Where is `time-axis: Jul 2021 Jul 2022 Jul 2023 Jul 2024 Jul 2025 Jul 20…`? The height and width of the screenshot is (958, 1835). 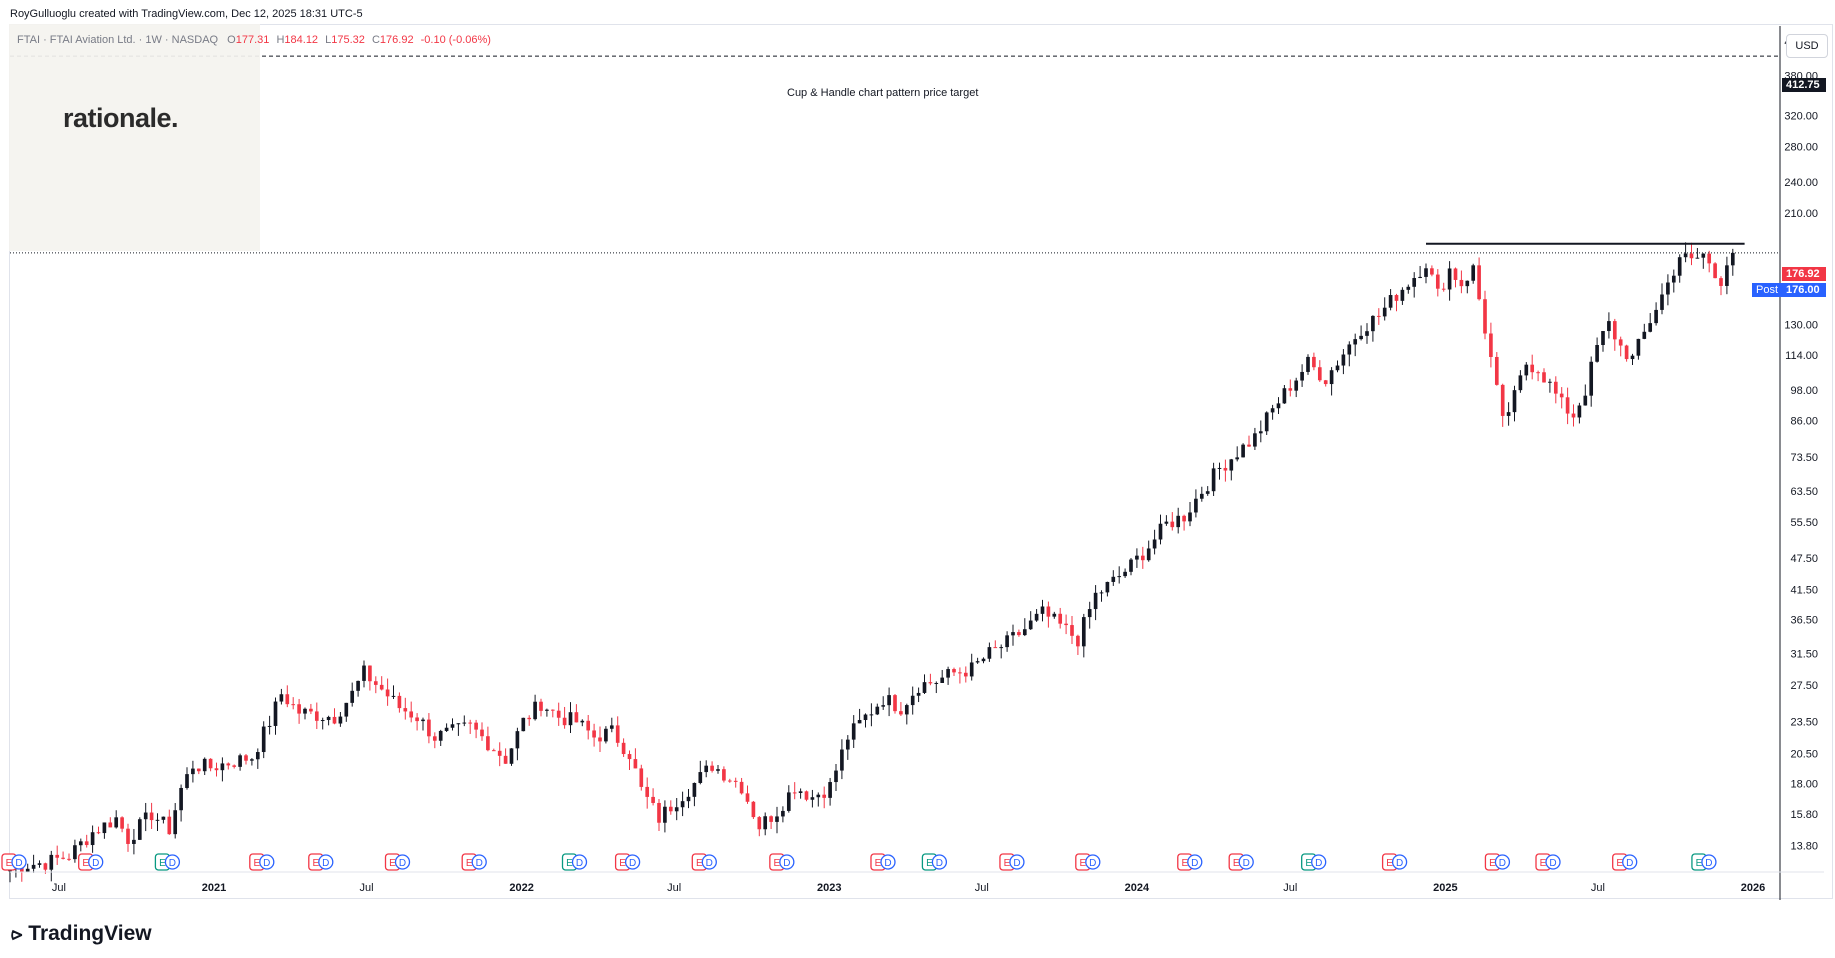 time-axis: Jul 2021 Jul 2022 Jul 2023 Jul 2024 Jul 2025 Jul 20… is located at coordinates (917, 882).